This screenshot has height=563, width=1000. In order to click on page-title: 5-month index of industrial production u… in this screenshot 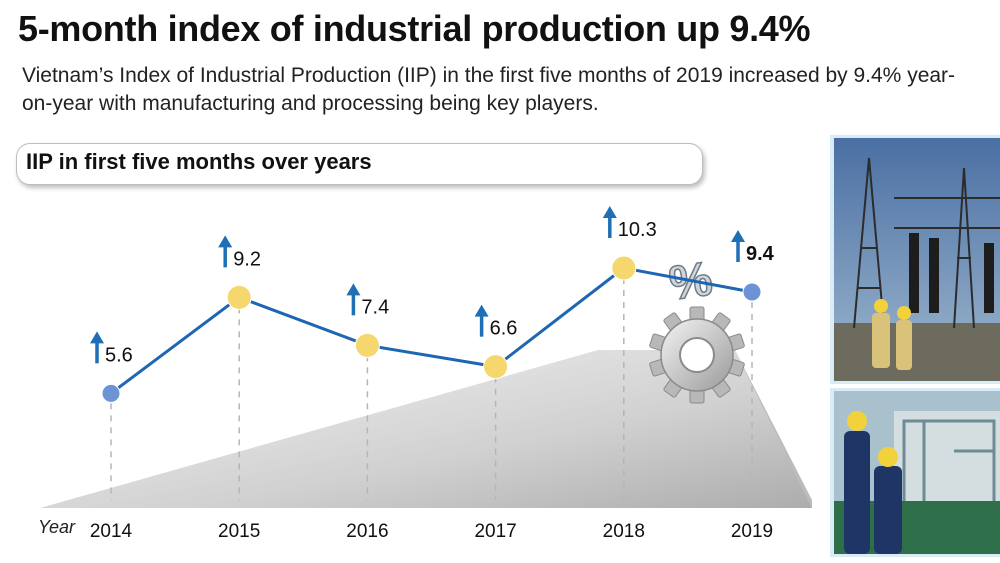, I will do `click(414, 28)`.